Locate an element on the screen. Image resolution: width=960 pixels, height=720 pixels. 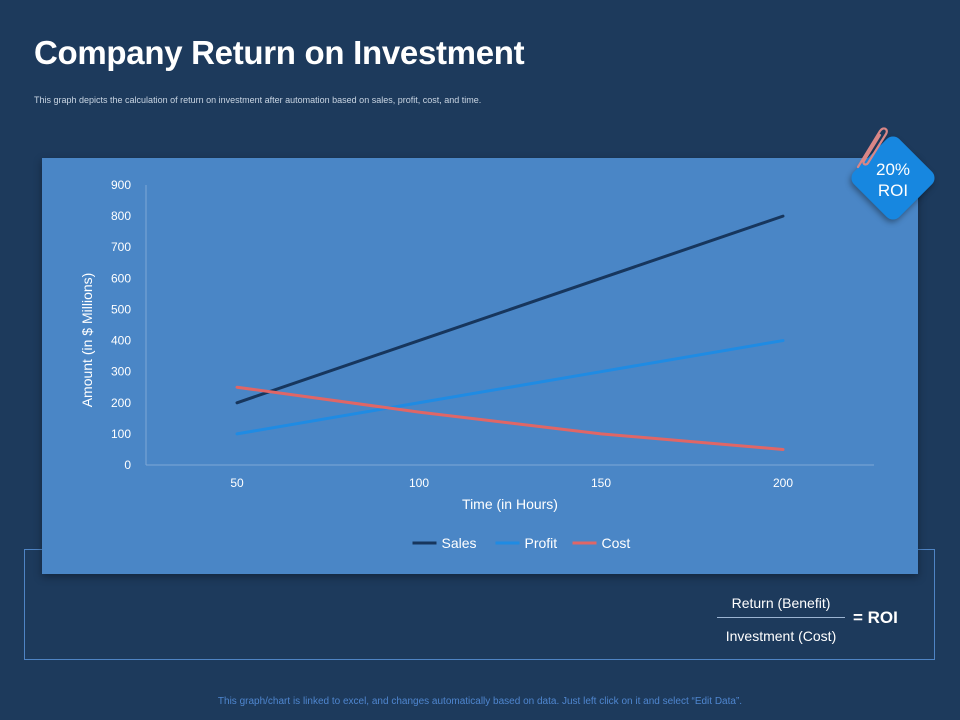
formula-result: = ROI is located at coordinates (875, 617).